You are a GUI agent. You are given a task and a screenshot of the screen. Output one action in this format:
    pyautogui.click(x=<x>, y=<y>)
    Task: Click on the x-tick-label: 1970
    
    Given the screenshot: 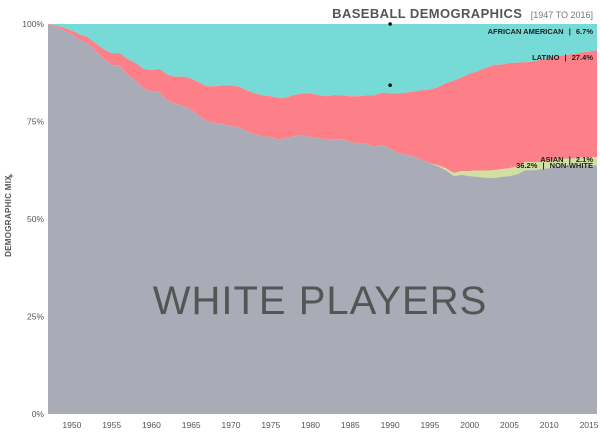 What is the action you would take?
    pyautogui.click(x=231, y=425)
    